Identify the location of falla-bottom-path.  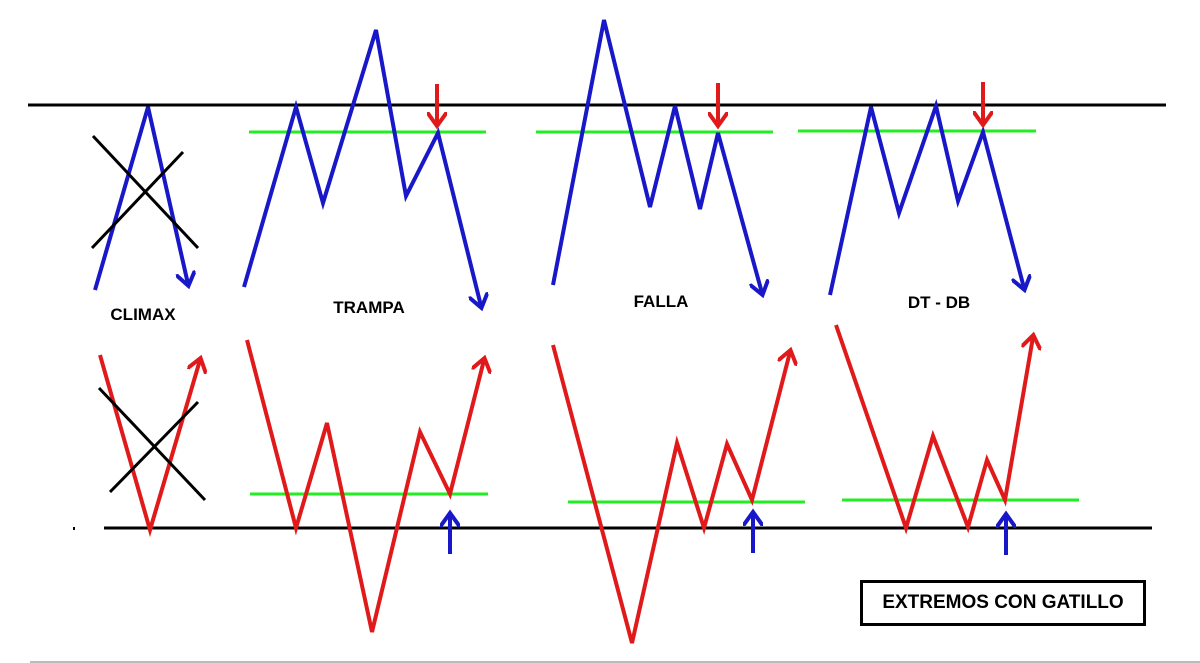
(670, 494).